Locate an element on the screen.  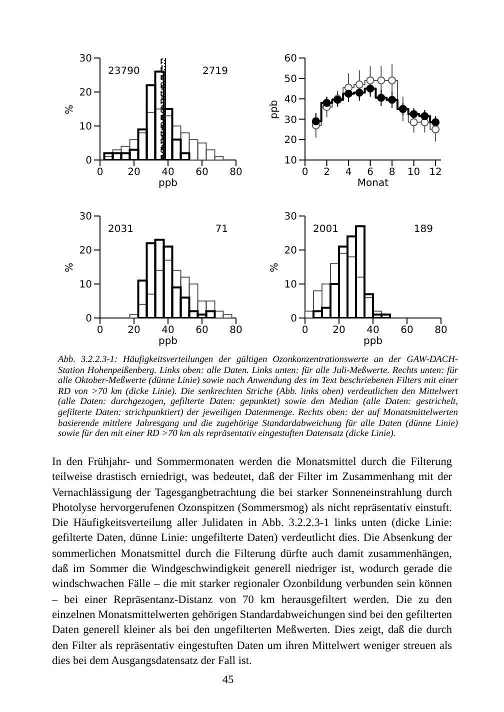
caption: Abb. 3.2.2.3-1: Häufigkeitsverteilungen der gültigen Ozonkonzentrationswerte an der GAW-DACH-Station Hohenpeißenberg. Links oben: alle Daten. Links unten: für alle Juli-Meßwerte. Rechts unten: für alle Oktober-Meßwerte (dünne Linie) sowie nach Anwendung des im Text beschriebenen Filters mit einer RD von >70 km (dicke Linie). Die senkrechten Striche (Abb. links oben) verdeutlichen den Mittelwert (alle Daten: durchgezogen, gefilterte Daten: gepunktet) sowie den Median (alle Daten: gestrichelt, gefilterte Daten: strichpunktiert) der jeweiligen Datenmenge. Rechts oben: der auf Monatsmittelwerten basierende mittlere Jahresgang und die zugehörige Standardabweichung für alle Daten (dünne Linie) sowie für den mit einer RD >70 km als repräsentativ eingestuften Datensatz (dicke Linie). is located at coordinates (258, 397).